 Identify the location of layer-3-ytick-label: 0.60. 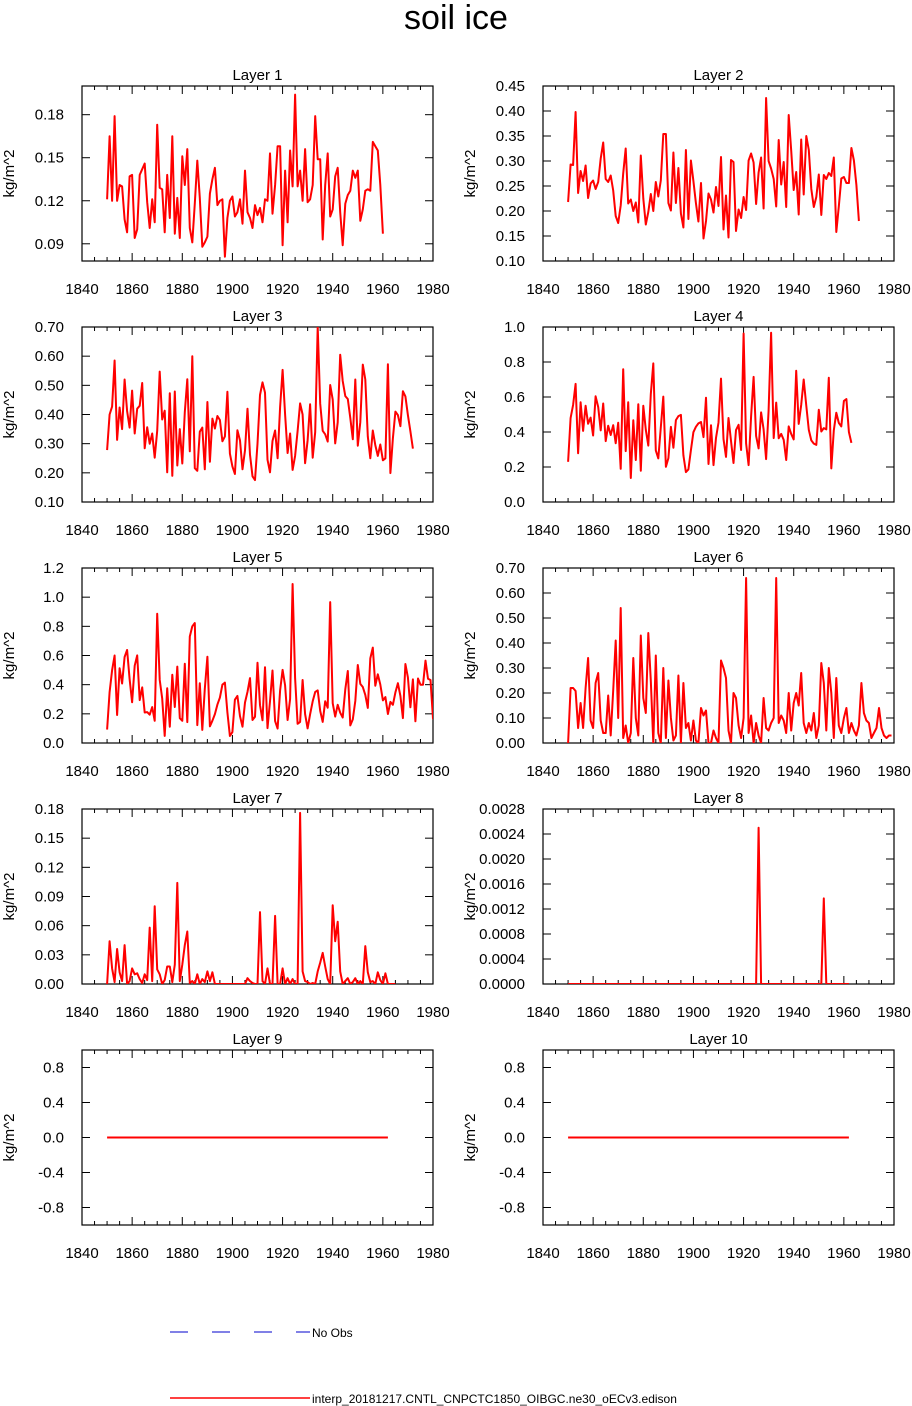
(49, 356).